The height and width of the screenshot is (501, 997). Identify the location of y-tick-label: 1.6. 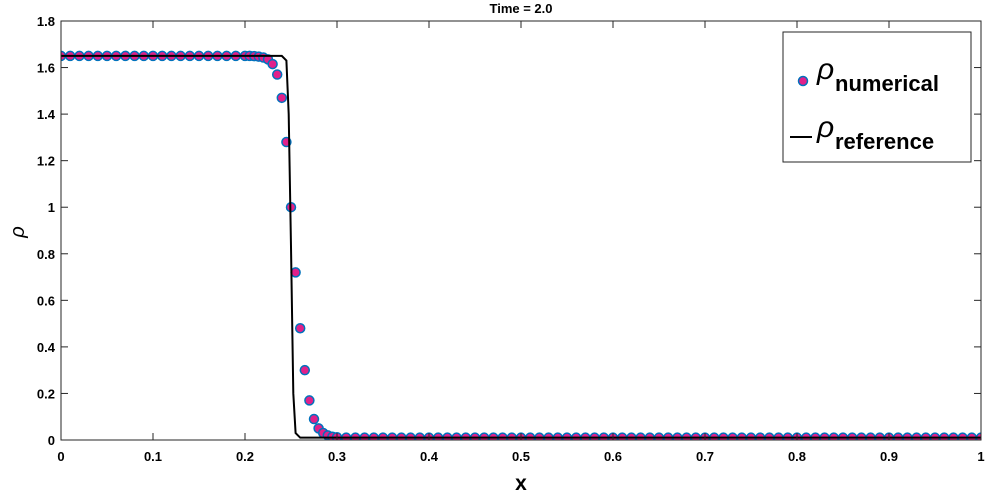
(46, 68).